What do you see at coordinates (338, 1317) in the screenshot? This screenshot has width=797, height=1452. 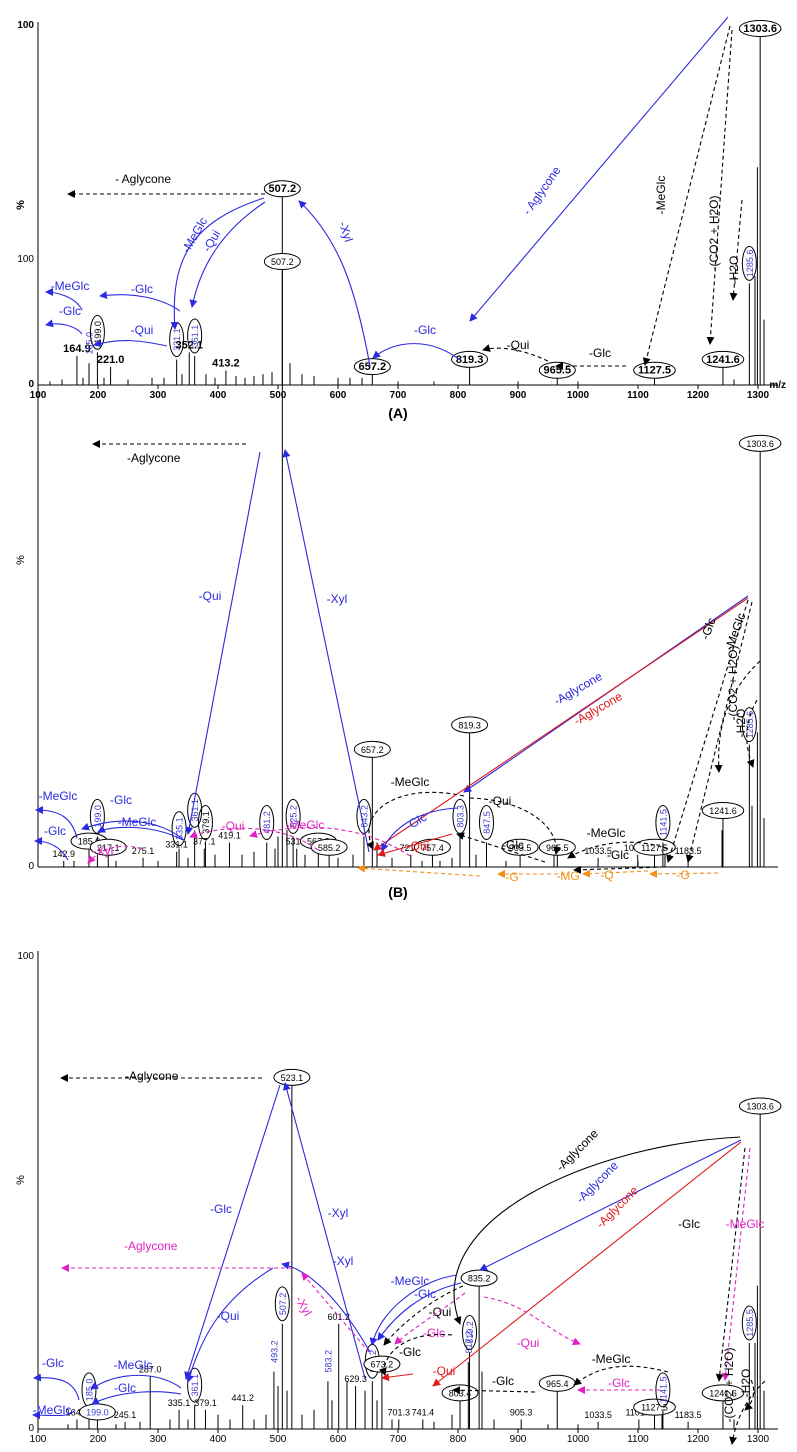 I see `peak-label: 601.2` at bounding box center [338, 1317].